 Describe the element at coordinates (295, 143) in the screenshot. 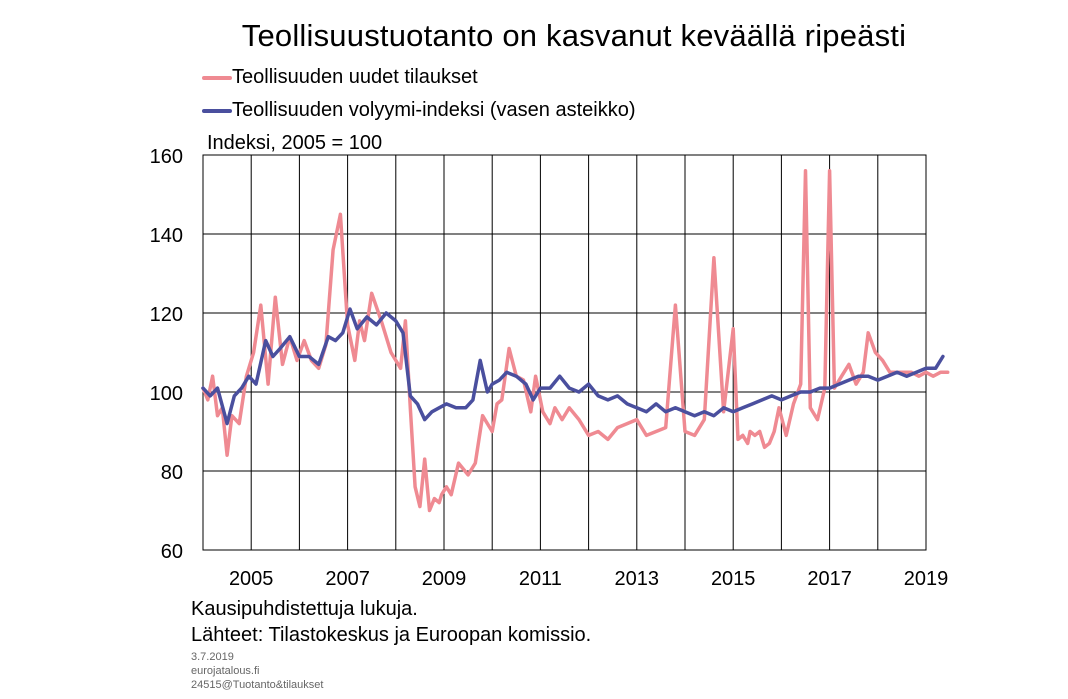

I see `unit-label: Indeksi, 2005 = 100` at that location.